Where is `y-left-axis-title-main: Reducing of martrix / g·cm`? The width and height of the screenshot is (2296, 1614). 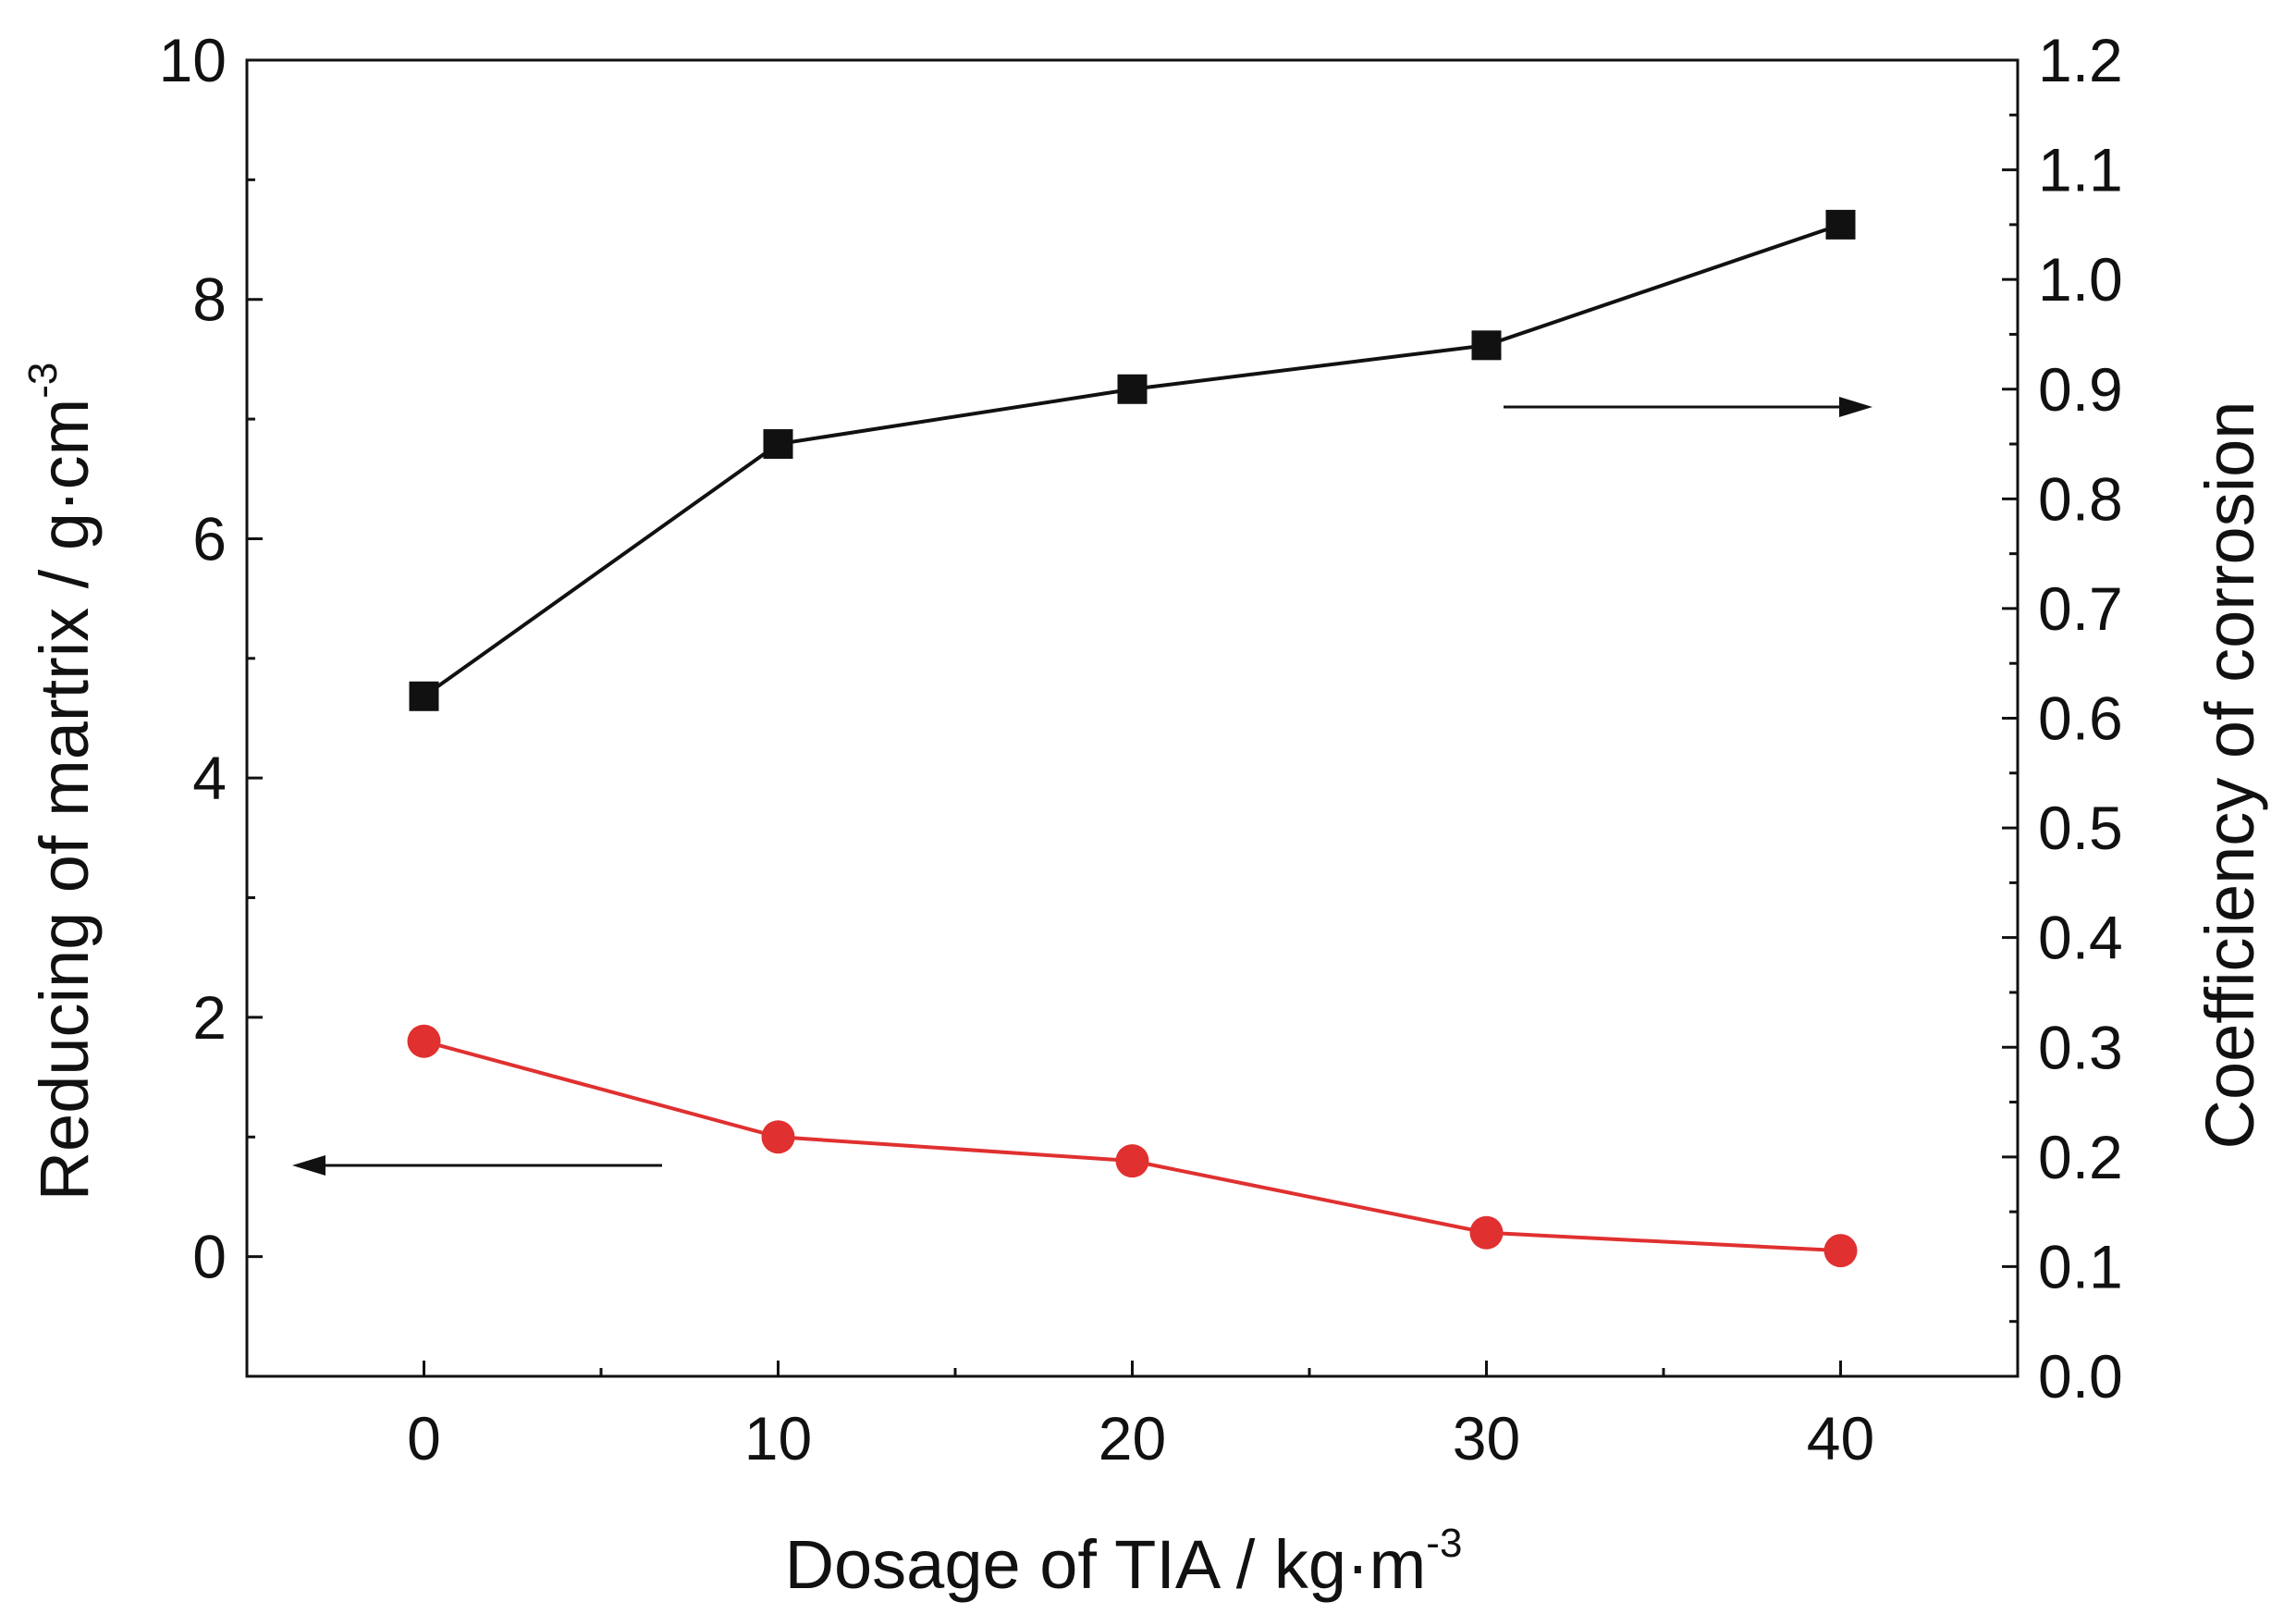 y-left-axis-title-main: Reducing of martrix / g·cm is located at coordinates (64, 800).